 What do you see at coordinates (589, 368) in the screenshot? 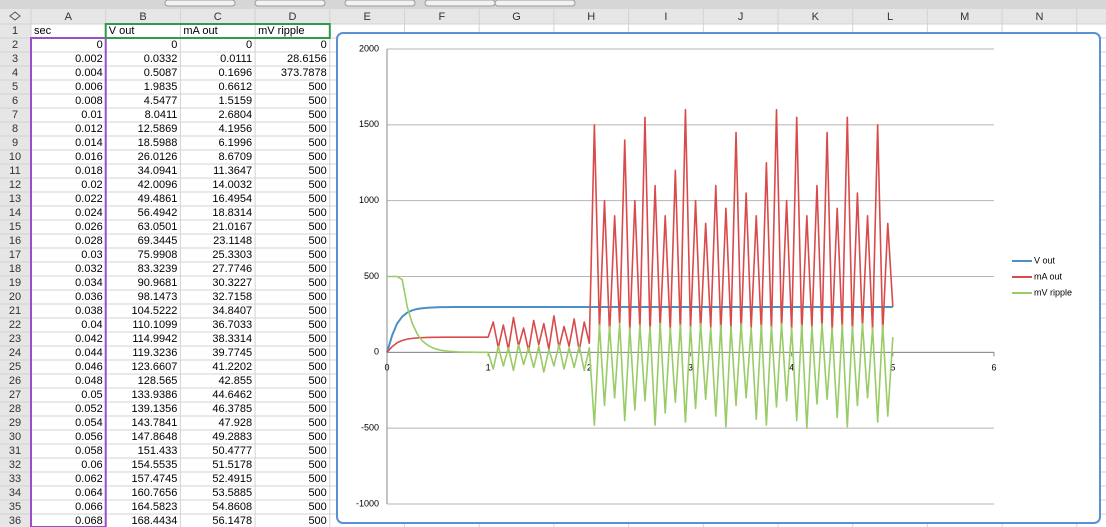
I see `x-tick-label: 2` at bounding box center [589, 368].